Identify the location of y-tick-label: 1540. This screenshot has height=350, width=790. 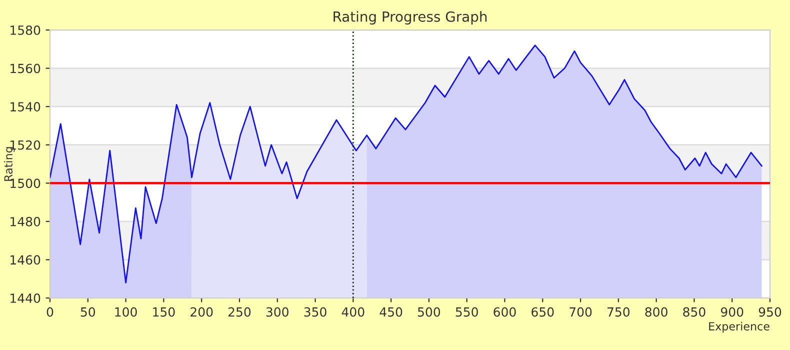
(25, 107).